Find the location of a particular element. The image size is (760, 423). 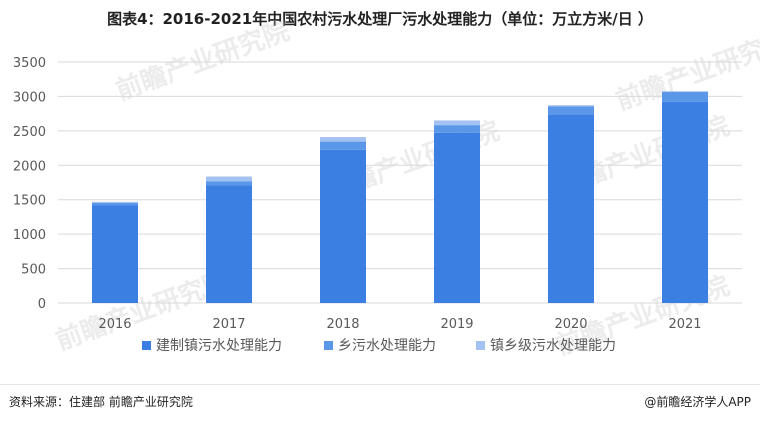

legend-label-series-3: 镇乡级污水处理能力 is located at coordinates (553, 346).